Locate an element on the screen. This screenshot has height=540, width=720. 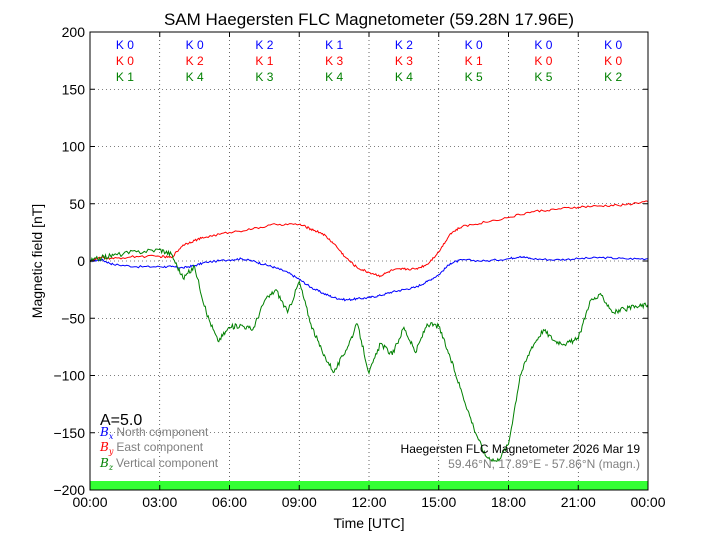
y-axis-label: Magnetic field [nT] is located at coordinates (37, 261).